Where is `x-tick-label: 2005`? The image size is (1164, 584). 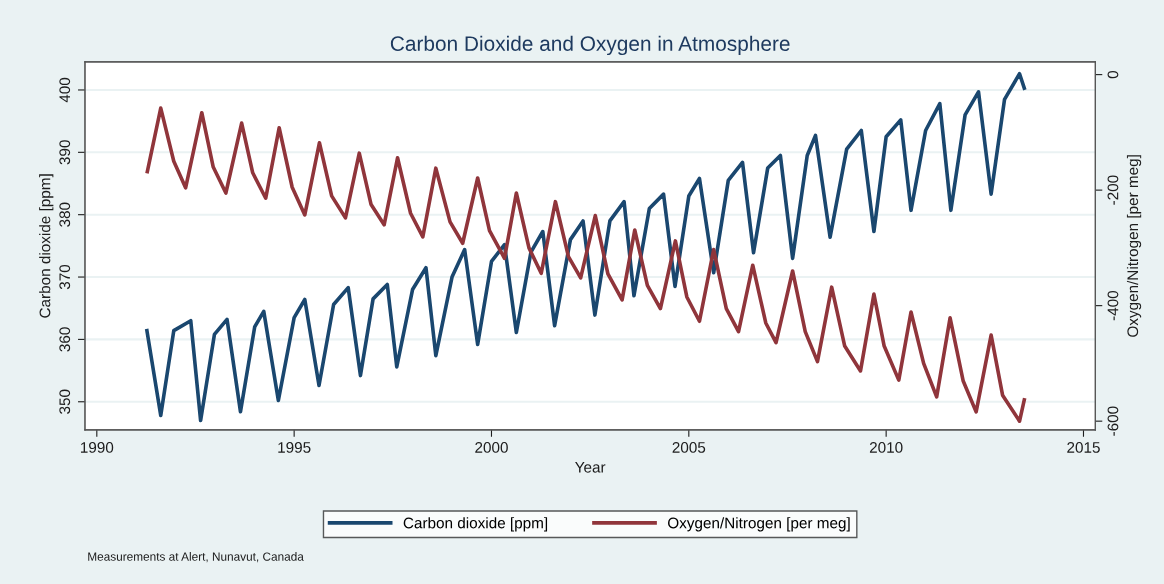
x-tick-label: 2005 is located at coordinates (689, 447).